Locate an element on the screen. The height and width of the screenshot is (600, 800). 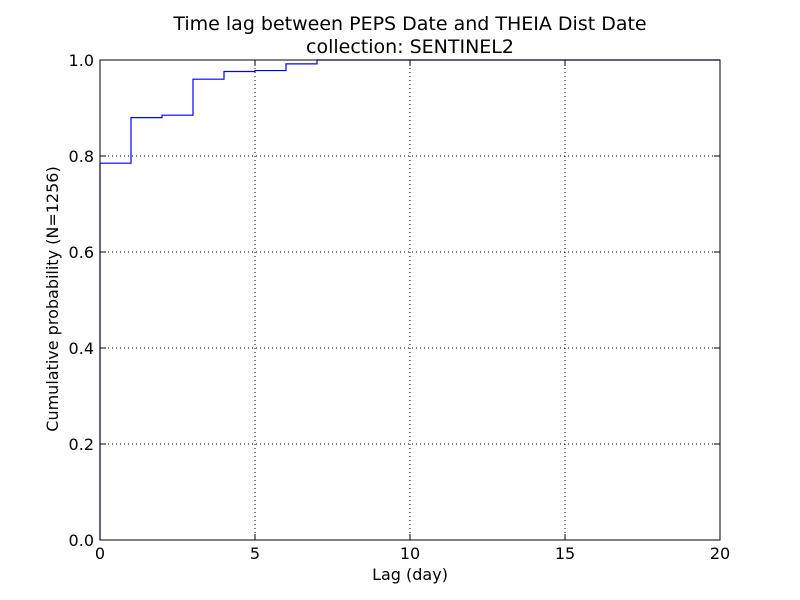
y-tick-label: 0.2 is located at coordinates (81, 444).